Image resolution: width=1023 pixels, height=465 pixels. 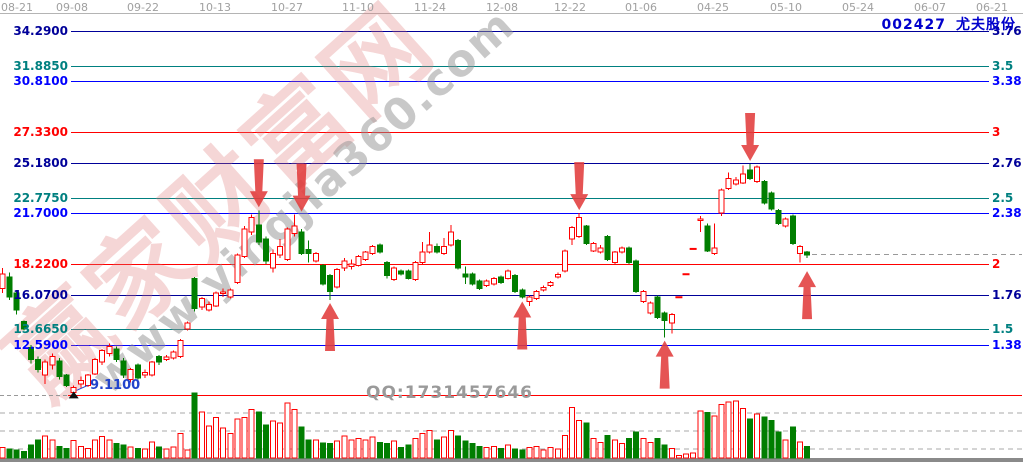 What do you see at coordinates (287, 7) in the screenshot?
I see `date-label: 10-27` at bounding box center [287, 7].